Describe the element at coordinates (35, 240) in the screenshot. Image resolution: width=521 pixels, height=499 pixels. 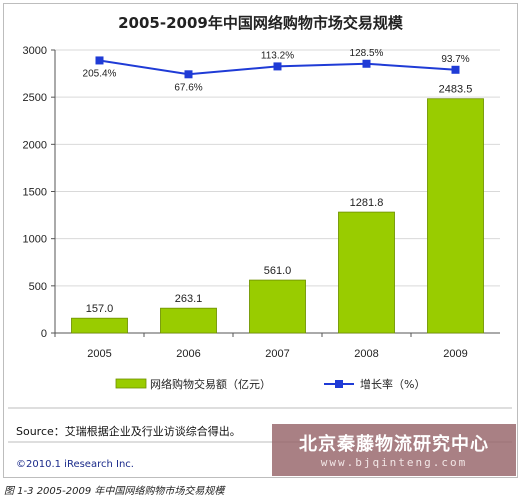
I see `y-tick-label: 1000` at that location.